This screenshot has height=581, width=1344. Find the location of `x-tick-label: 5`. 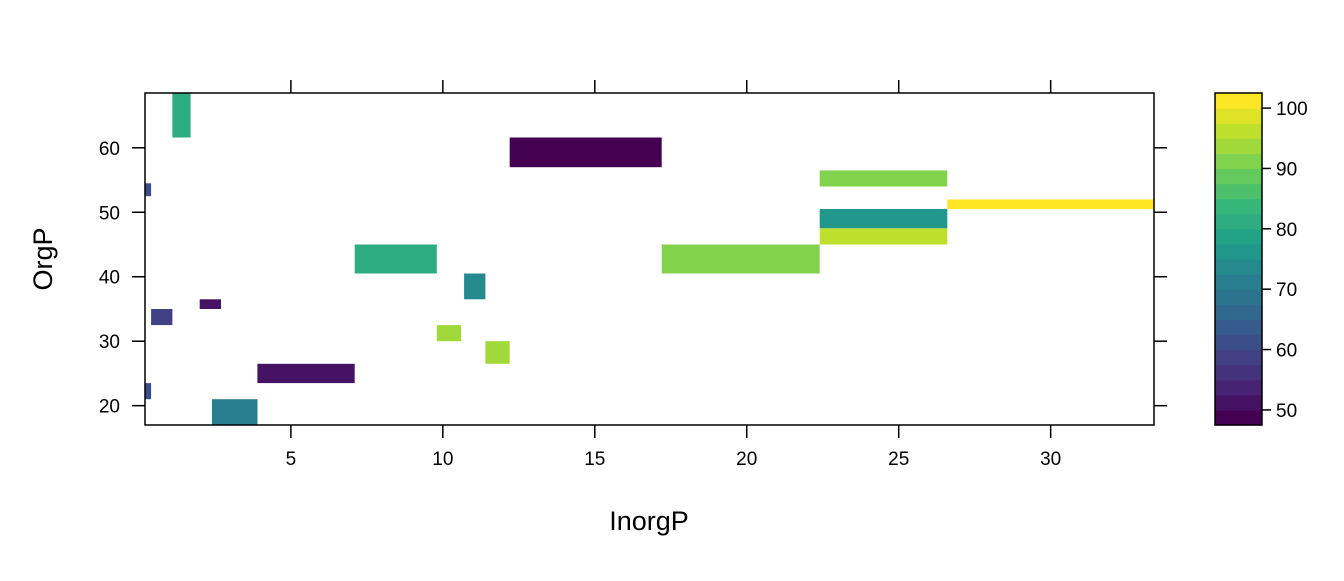

x-tick-label: 5 is located at coordinates (291, 459).